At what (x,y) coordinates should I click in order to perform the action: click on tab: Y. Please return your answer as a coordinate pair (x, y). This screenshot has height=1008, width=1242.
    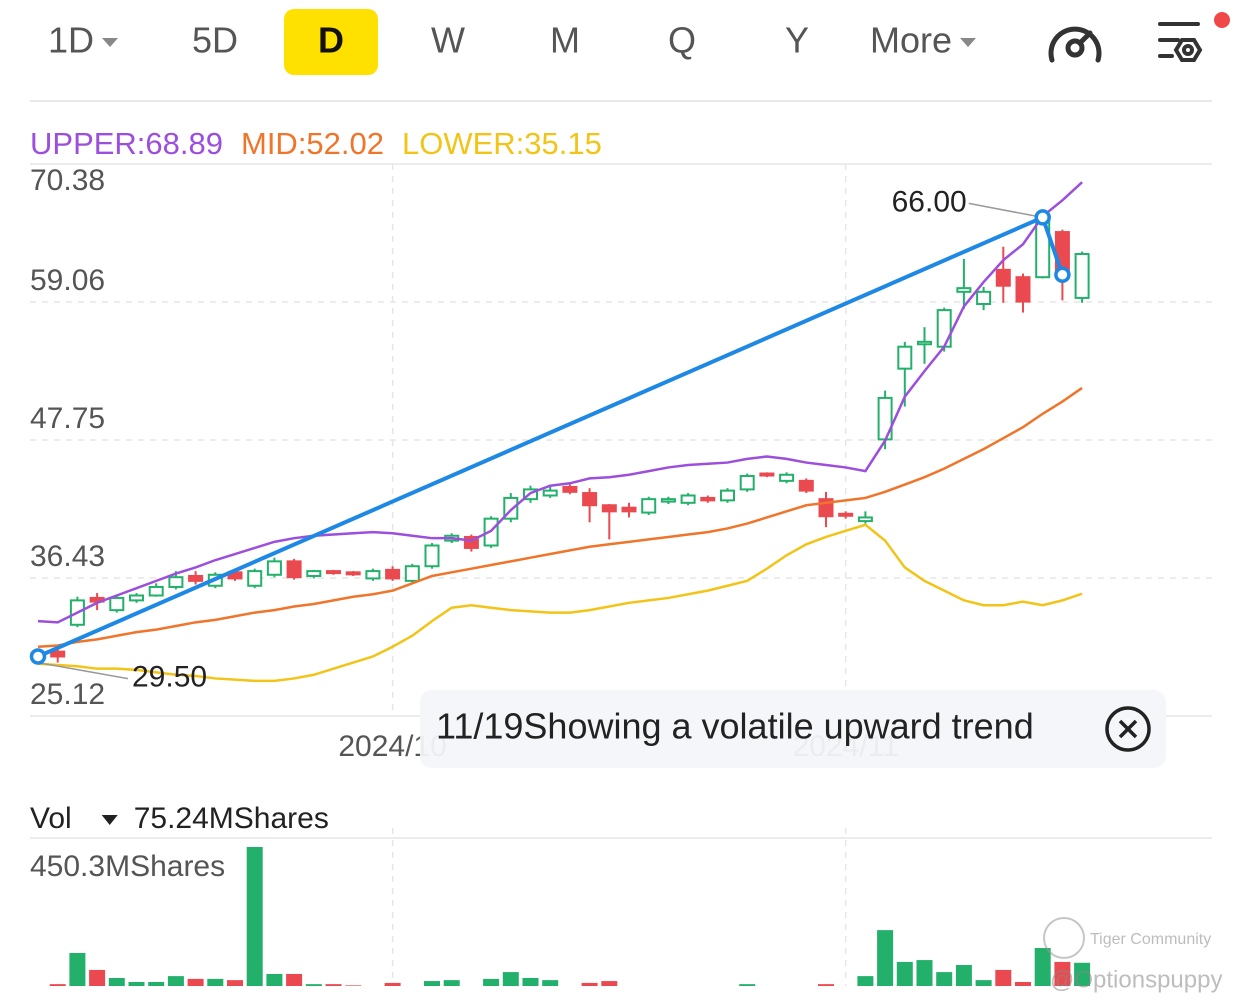
    Looking at the image, I should click on (797, 40).